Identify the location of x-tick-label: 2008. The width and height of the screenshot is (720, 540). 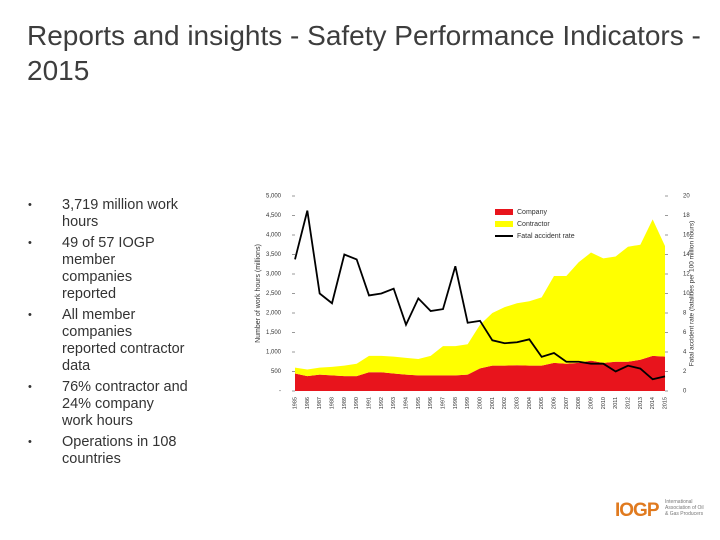
(579, 403).